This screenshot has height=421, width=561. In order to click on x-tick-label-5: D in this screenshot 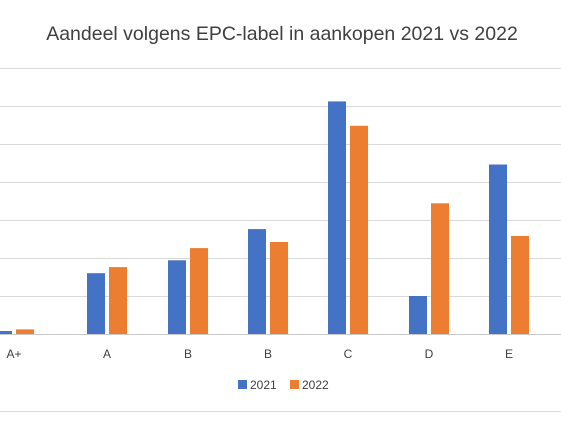, I will do `click(429, 354)`.